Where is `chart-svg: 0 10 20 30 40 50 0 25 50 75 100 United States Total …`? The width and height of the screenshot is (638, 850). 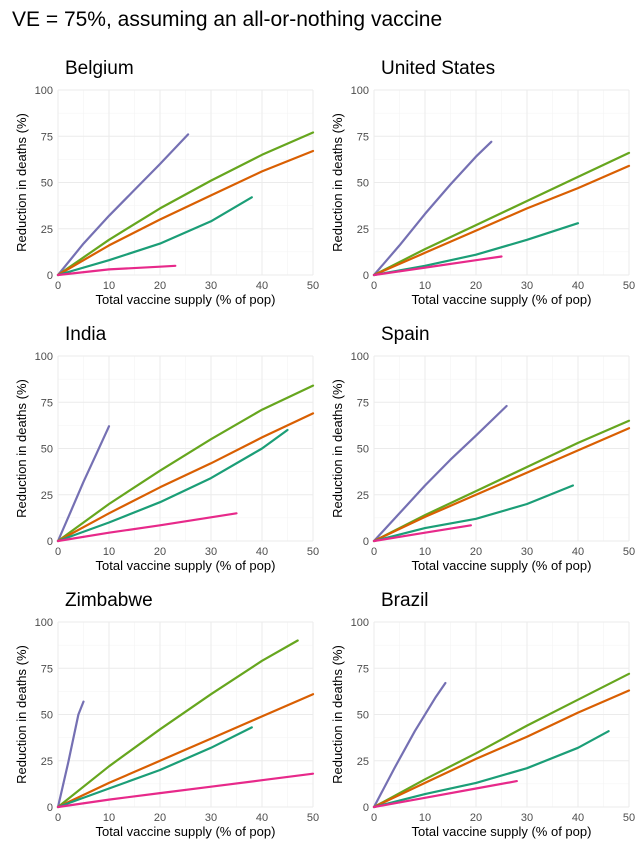
chart-svg: 0 10 20 30 40 50 0 25 50 75 100 United States Total … is located at coordinates (482, 182).